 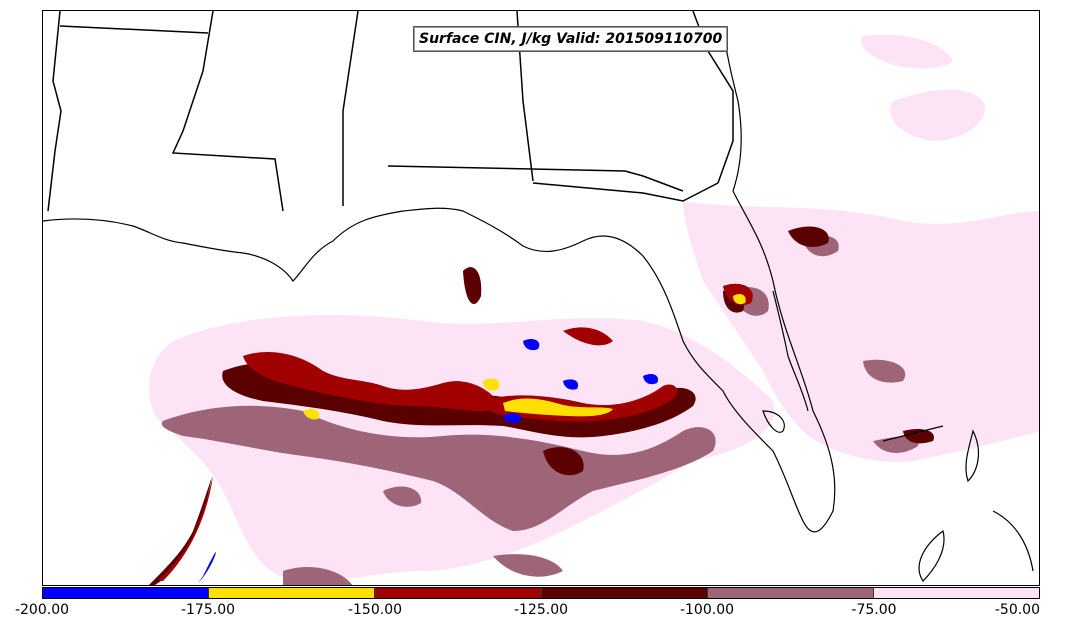 What do you see at coordinates (524, 356) in the screenshot?
I see `cin-field-yellow` at bounding box center [524, 356].